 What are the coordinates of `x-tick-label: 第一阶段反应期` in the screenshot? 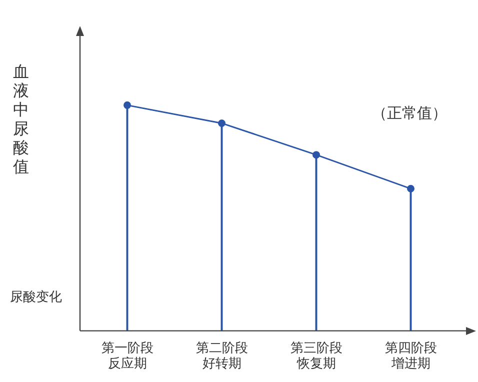 It's located at (127, 356).